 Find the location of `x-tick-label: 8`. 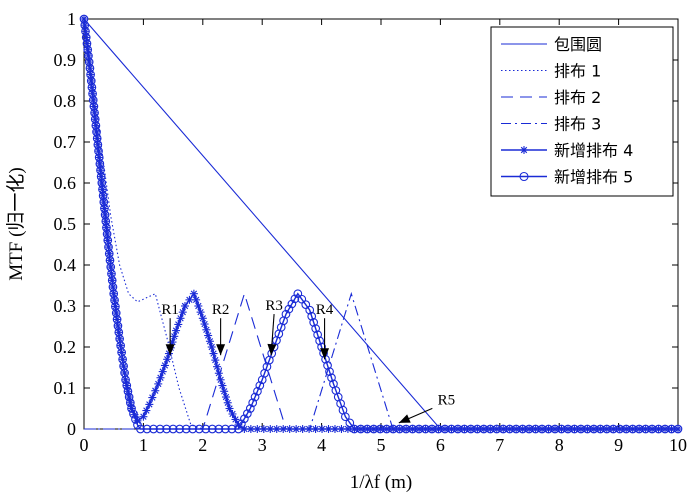

x-tick-label: 8 is located at coordinates (559, 445).